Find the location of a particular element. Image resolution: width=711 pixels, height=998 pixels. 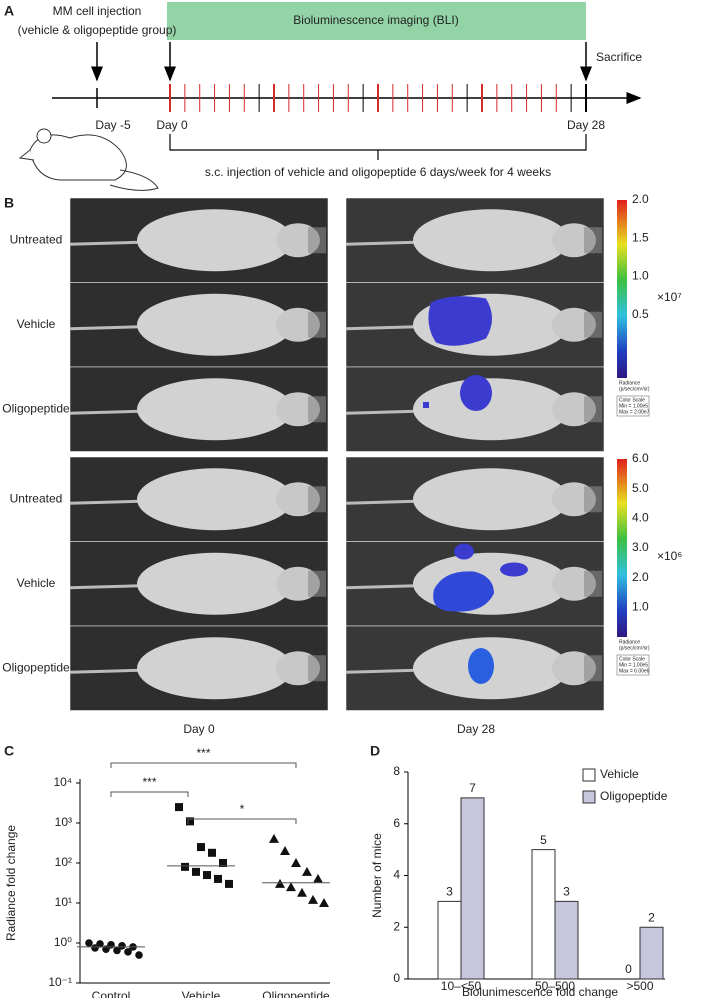

y-tick-label: 10³ is located at coordinates (63, 822).